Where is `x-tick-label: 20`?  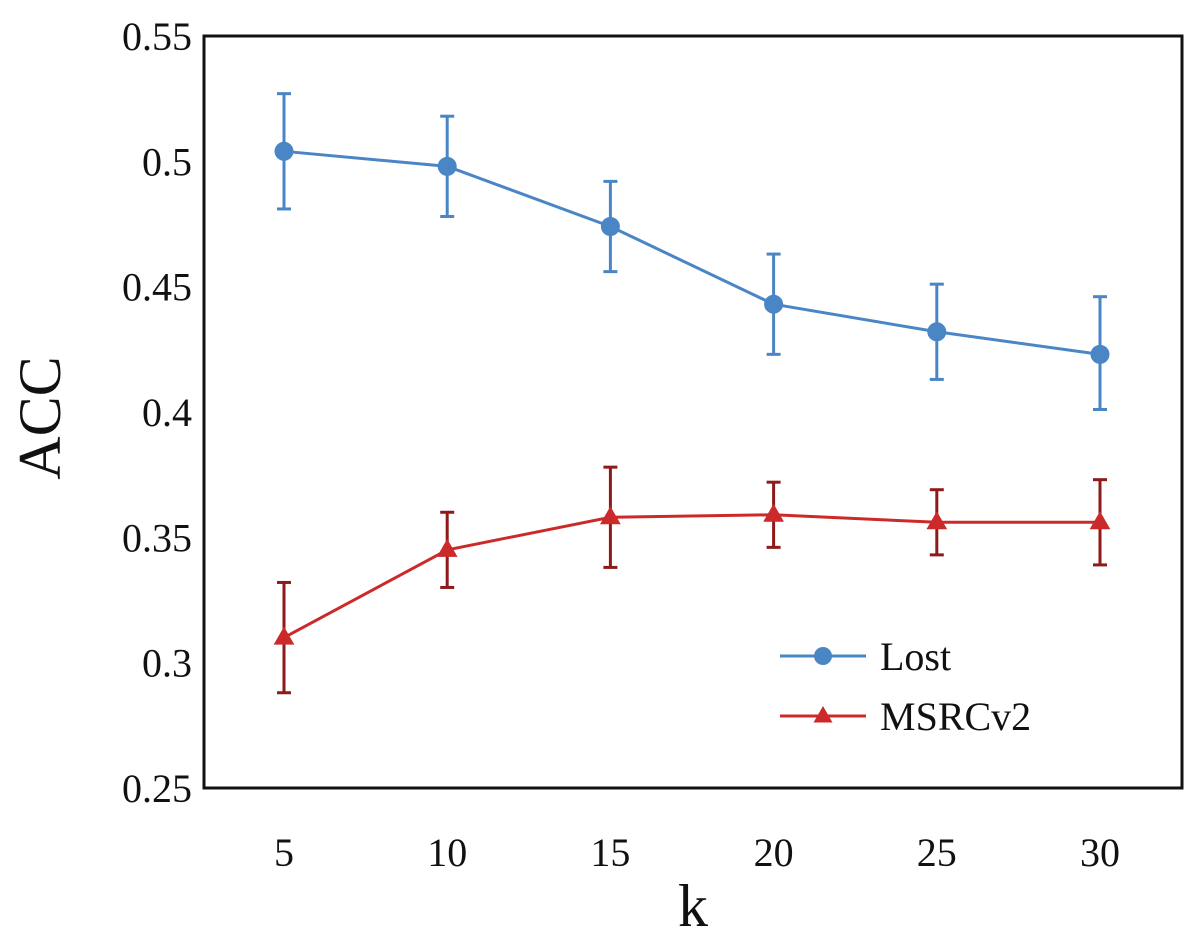
x-tick-label: 20 is located at coordinates (774, 852).